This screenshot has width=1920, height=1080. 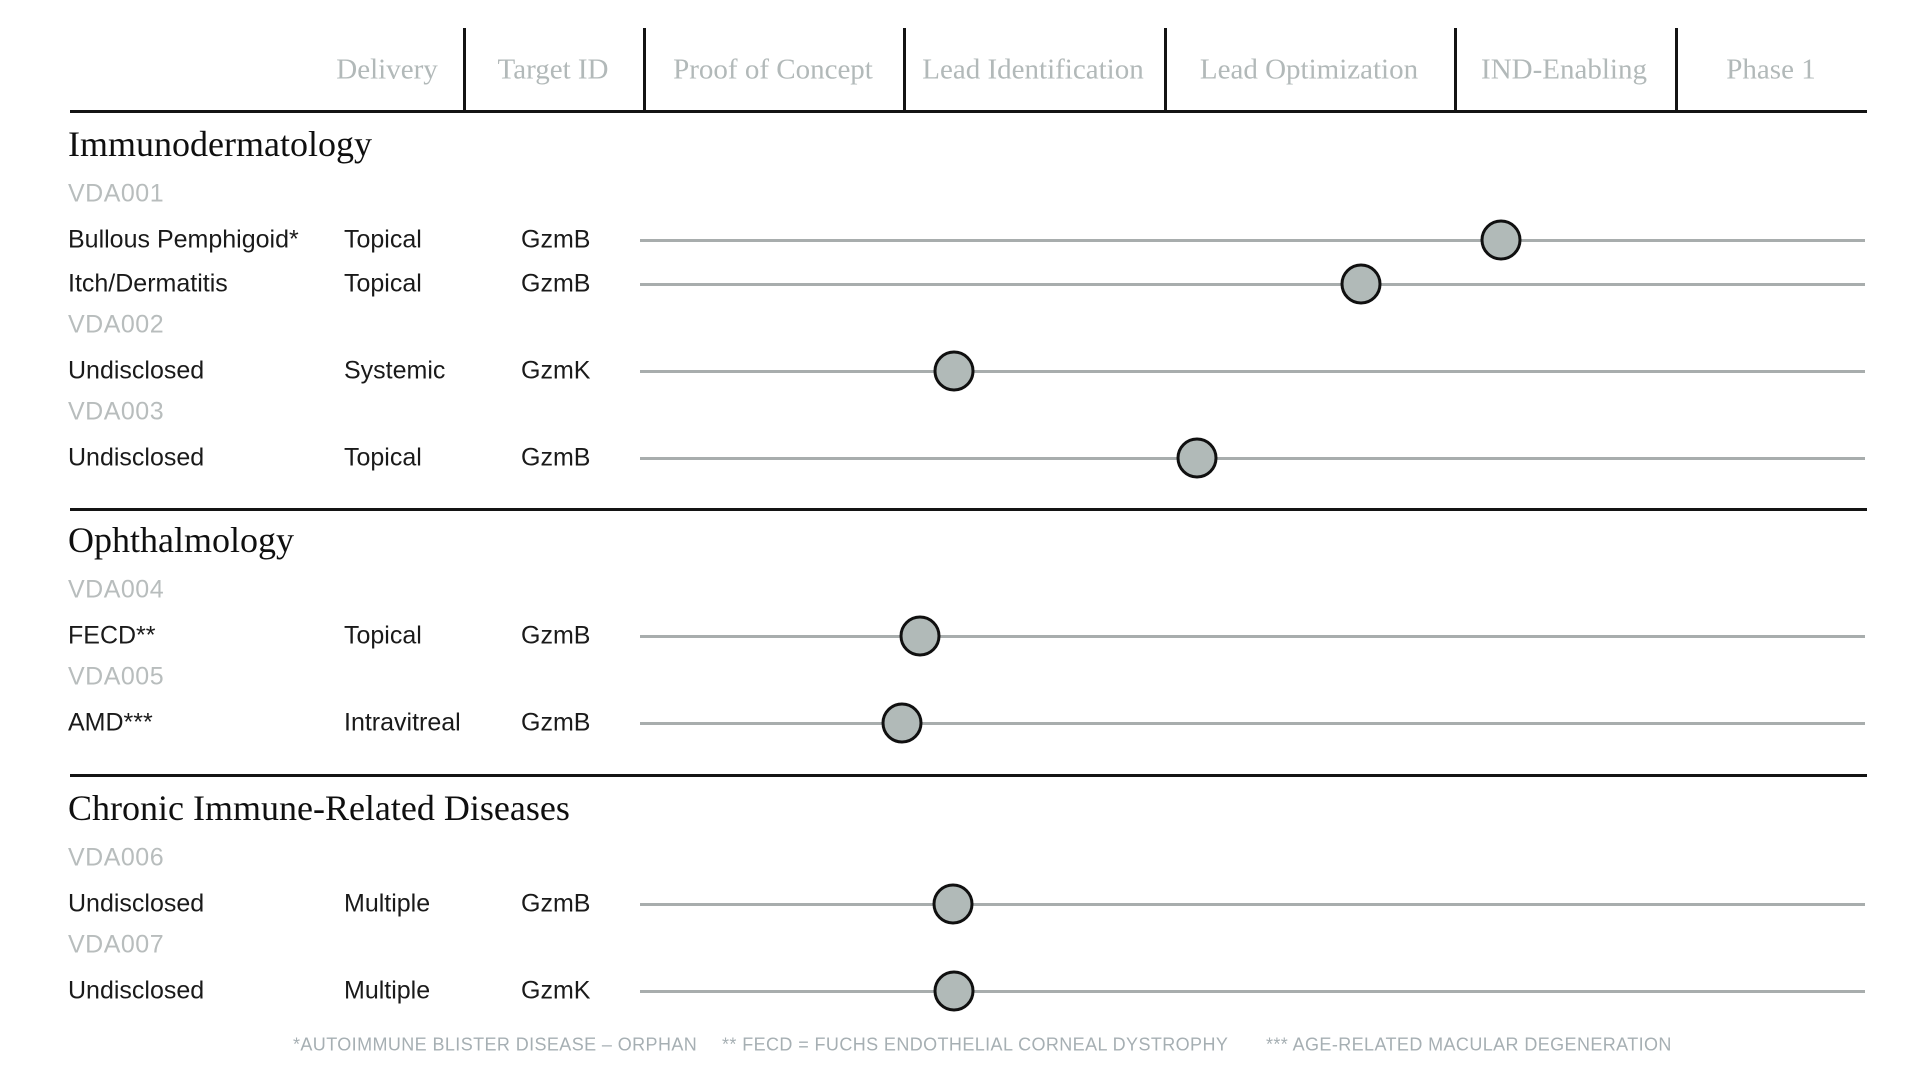 I want to click on program-code: VDA006, so click(x=116, y=857).